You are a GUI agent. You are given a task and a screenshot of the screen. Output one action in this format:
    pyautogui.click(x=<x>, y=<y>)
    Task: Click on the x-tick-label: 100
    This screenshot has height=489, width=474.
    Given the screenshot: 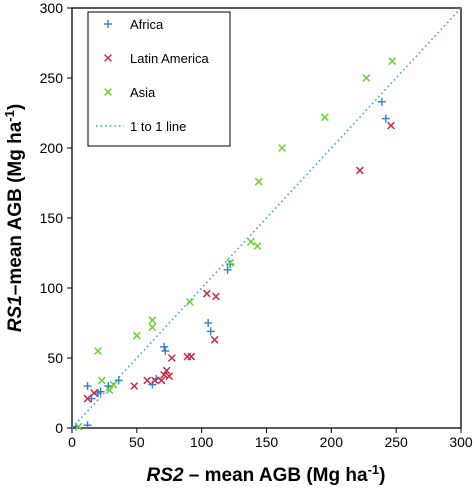 What is the action you would take?
    pyautogui.click(x=202, y=442)
    